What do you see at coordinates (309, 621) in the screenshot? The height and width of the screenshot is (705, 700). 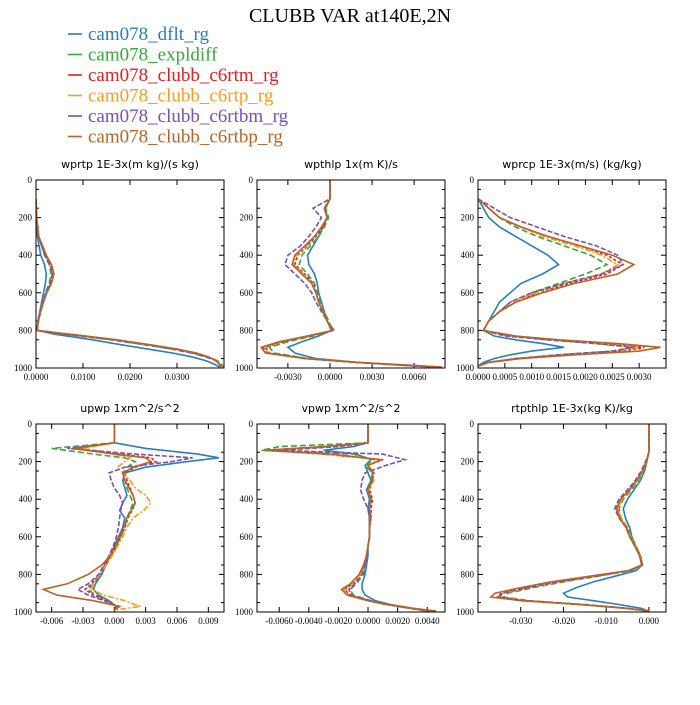 I see `x-tick-label: -0.0040` at bounding box center [309, 621].